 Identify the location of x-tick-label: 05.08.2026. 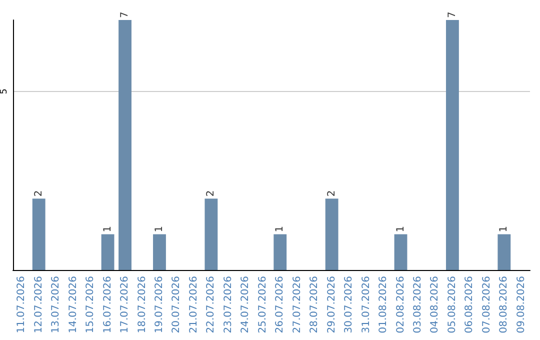
(452, 305).